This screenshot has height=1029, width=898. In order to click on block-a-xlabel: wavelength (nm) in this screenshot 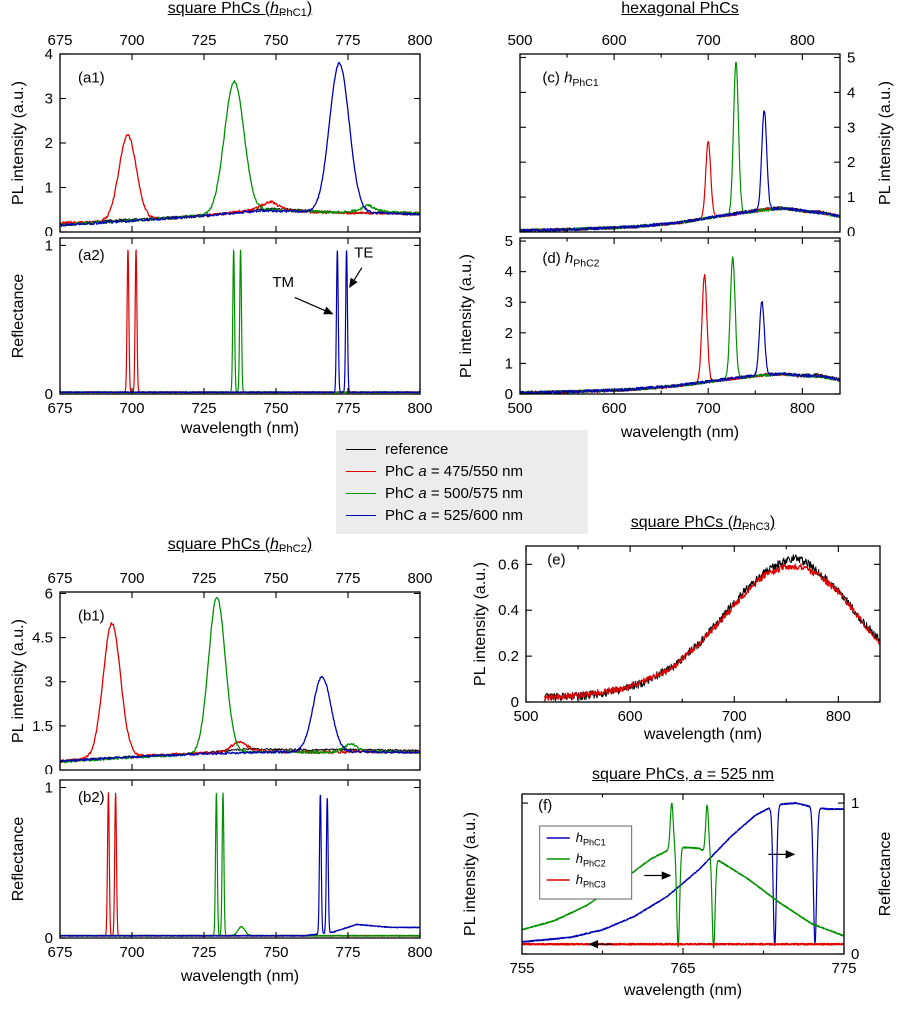, I will do `click(240, 428)`.